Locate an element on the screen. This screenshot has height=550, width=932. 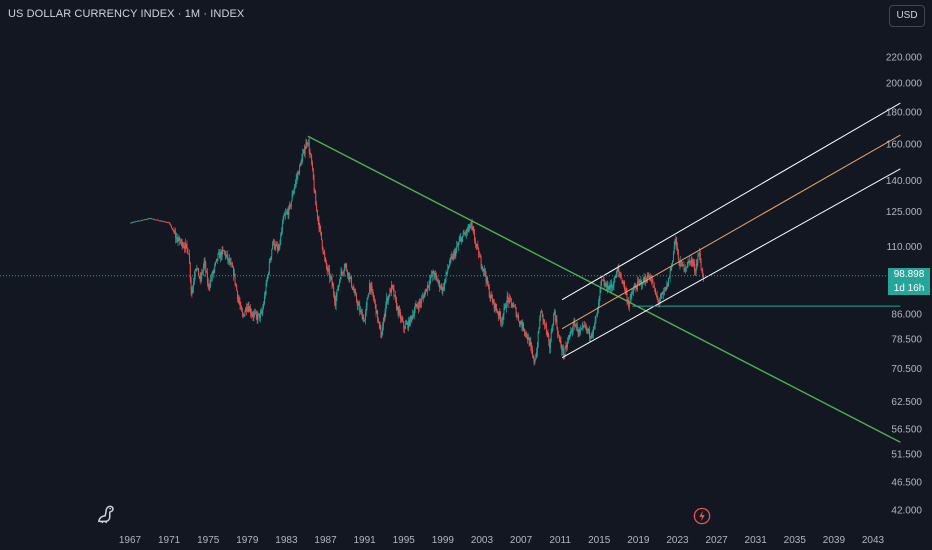
currency-button: USD is located at coordinates (907, 16).